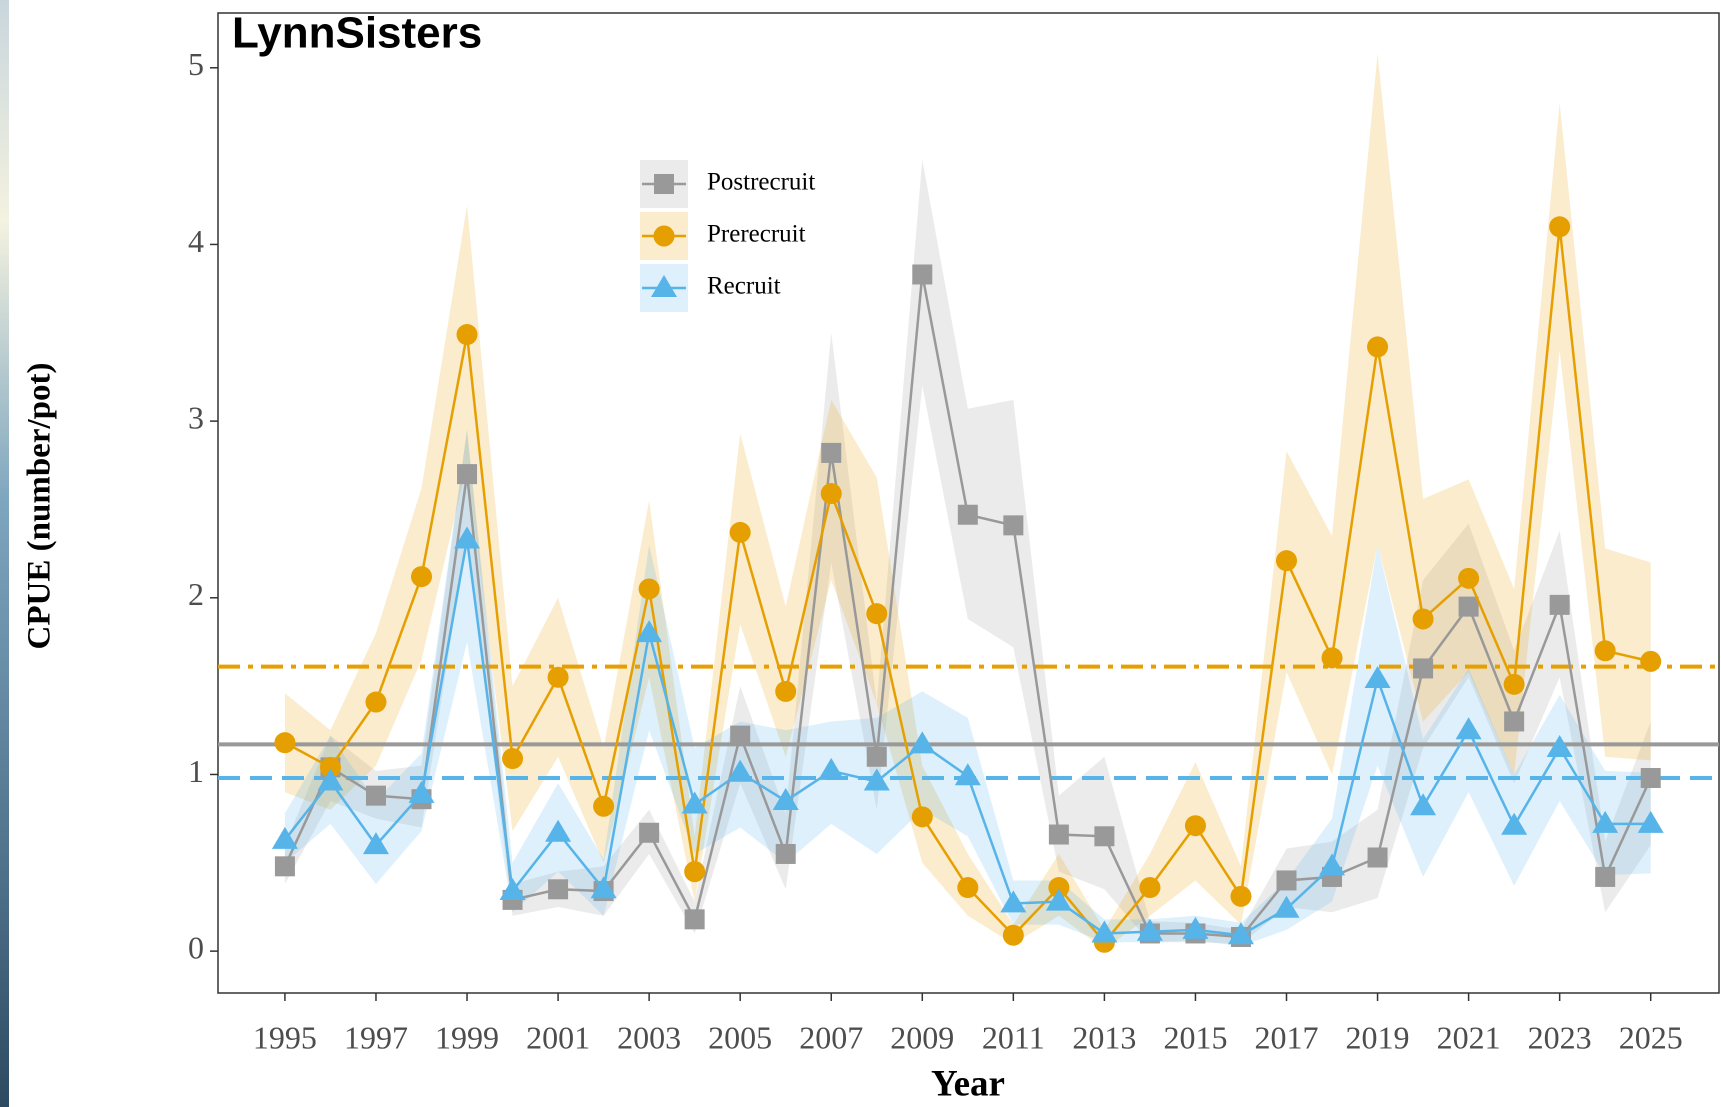  I want to click on y-tick-label: 5, so click(196, 64).